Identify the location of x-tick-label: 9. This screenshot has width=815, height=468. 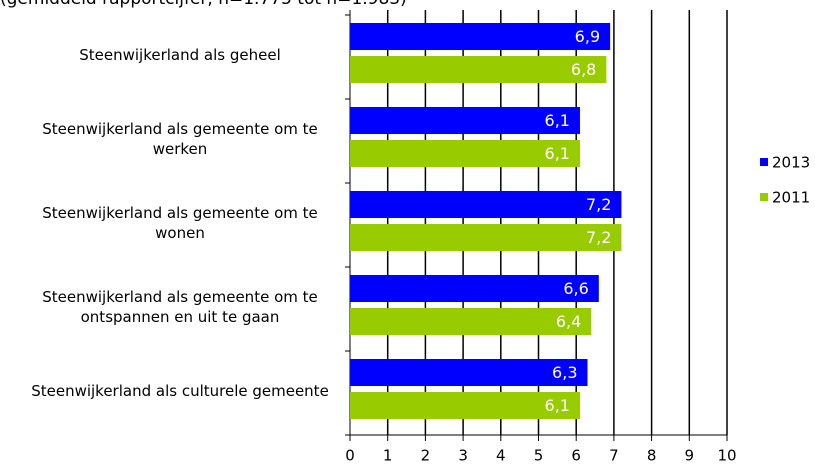
(690, 456).